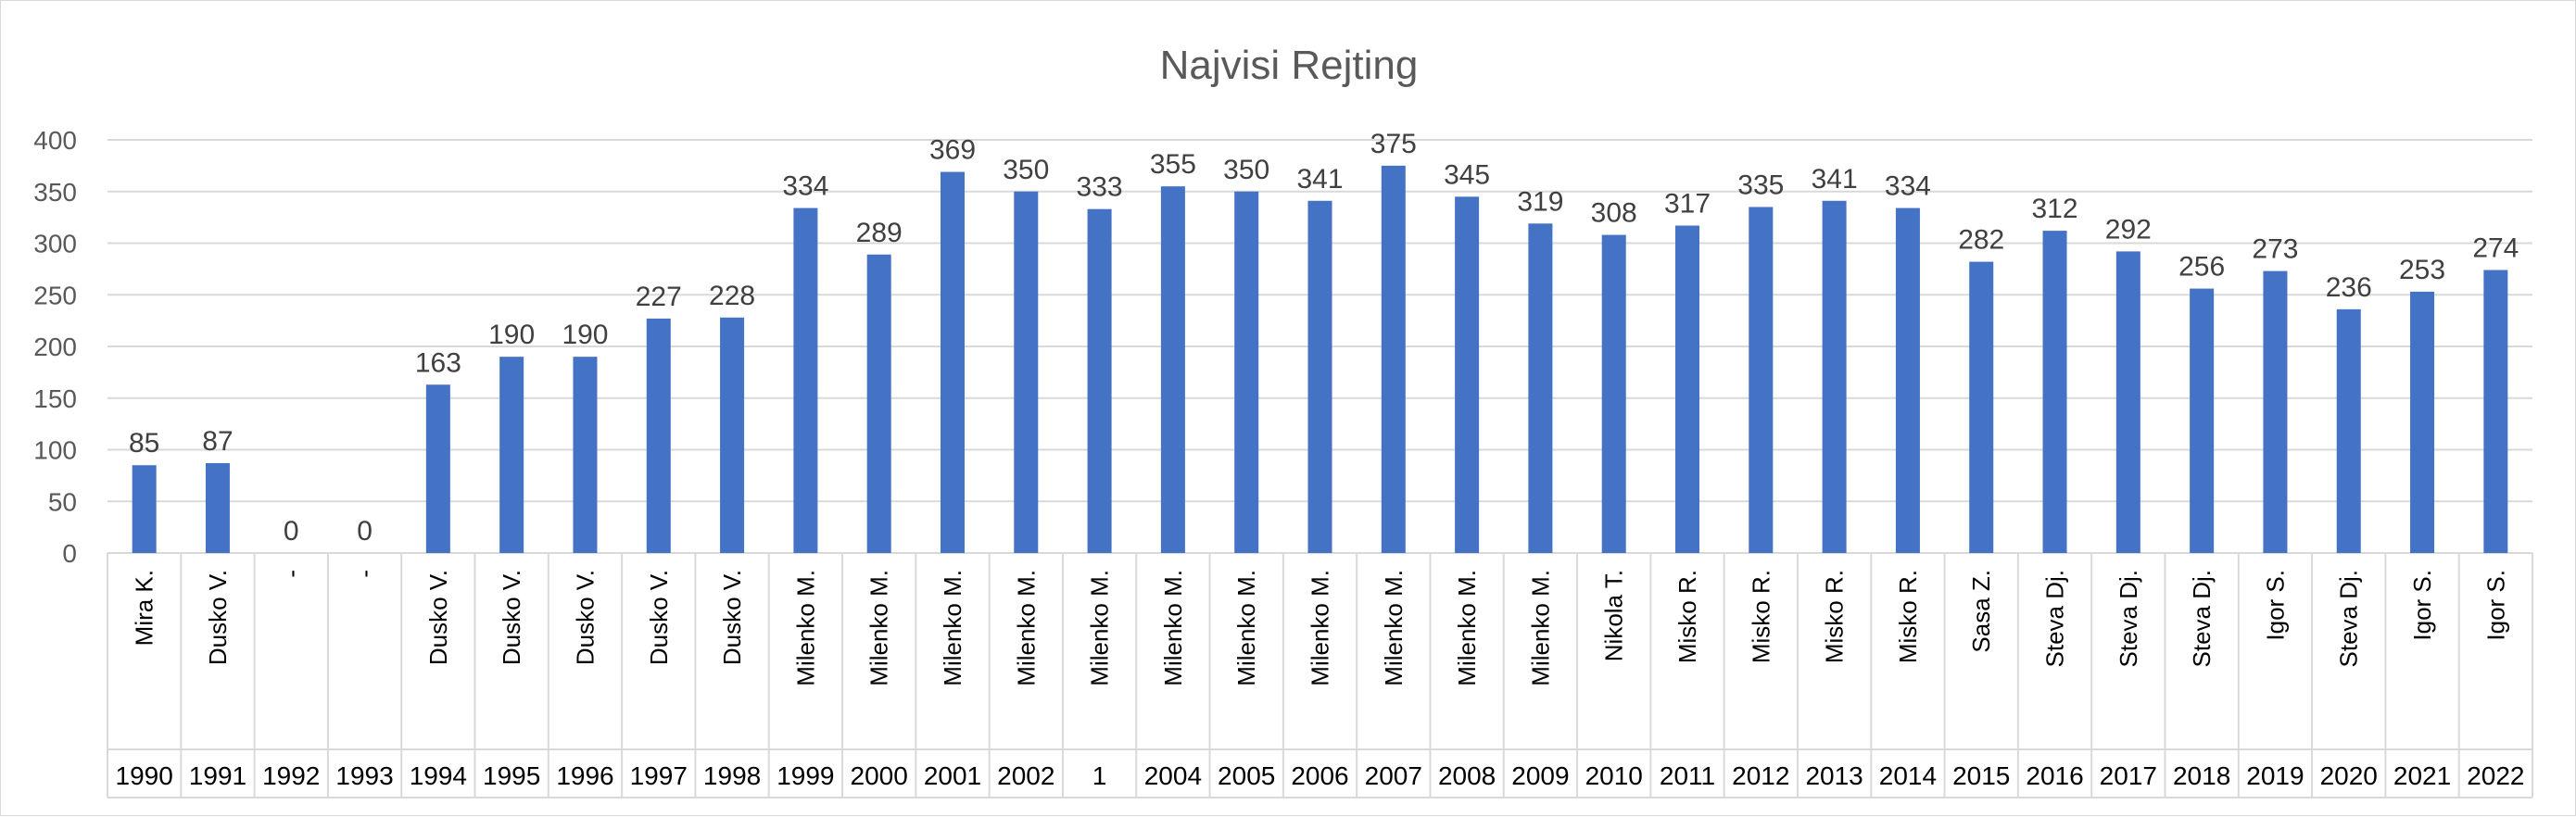  What do you see at coordinates (1614, 615) in the screenshot?
I see `category-name: Nikola T.` at bounding box center [1614, 615].